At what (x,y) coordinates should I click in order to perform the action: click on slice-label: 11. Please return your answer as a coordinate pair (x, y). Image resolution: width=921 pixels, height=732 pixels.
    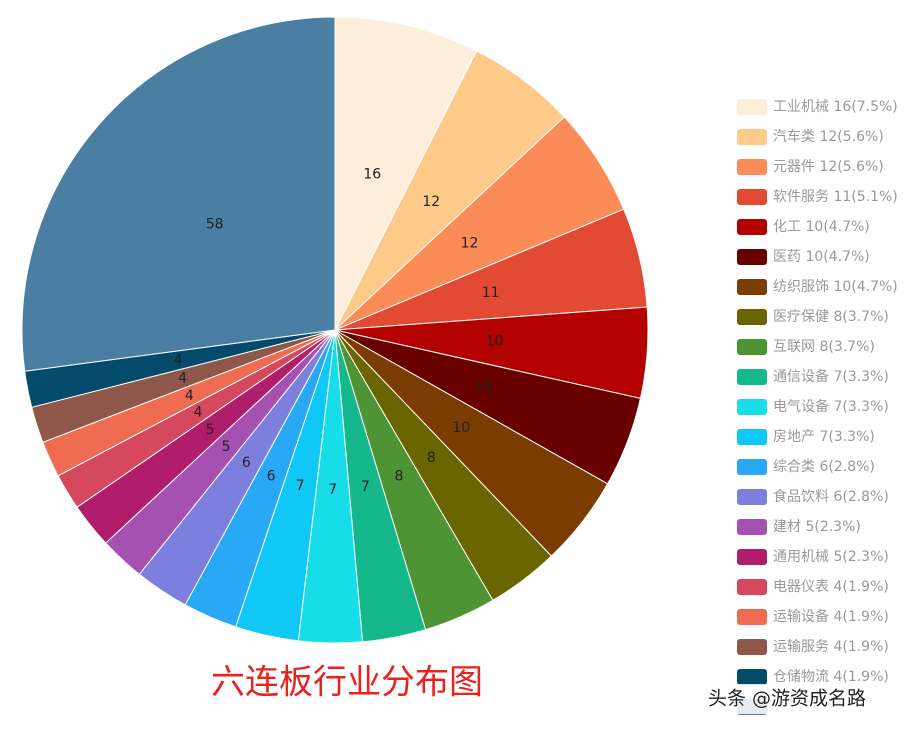
    Looking at the image, I should click on (491, 293).